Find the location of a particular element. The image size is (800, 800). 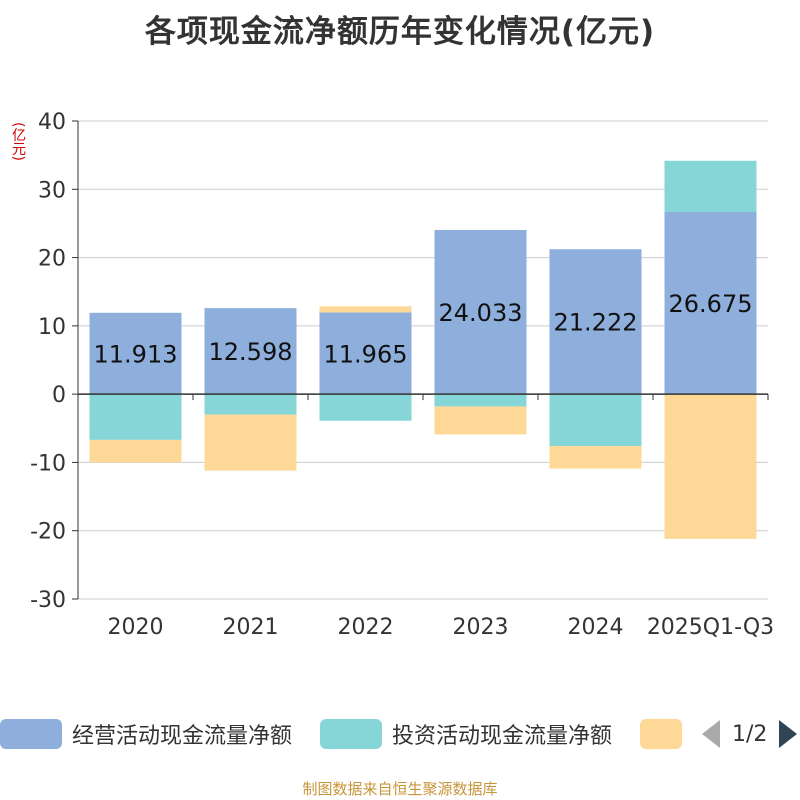

legend-item-financing is located at coordinates (661, 734).